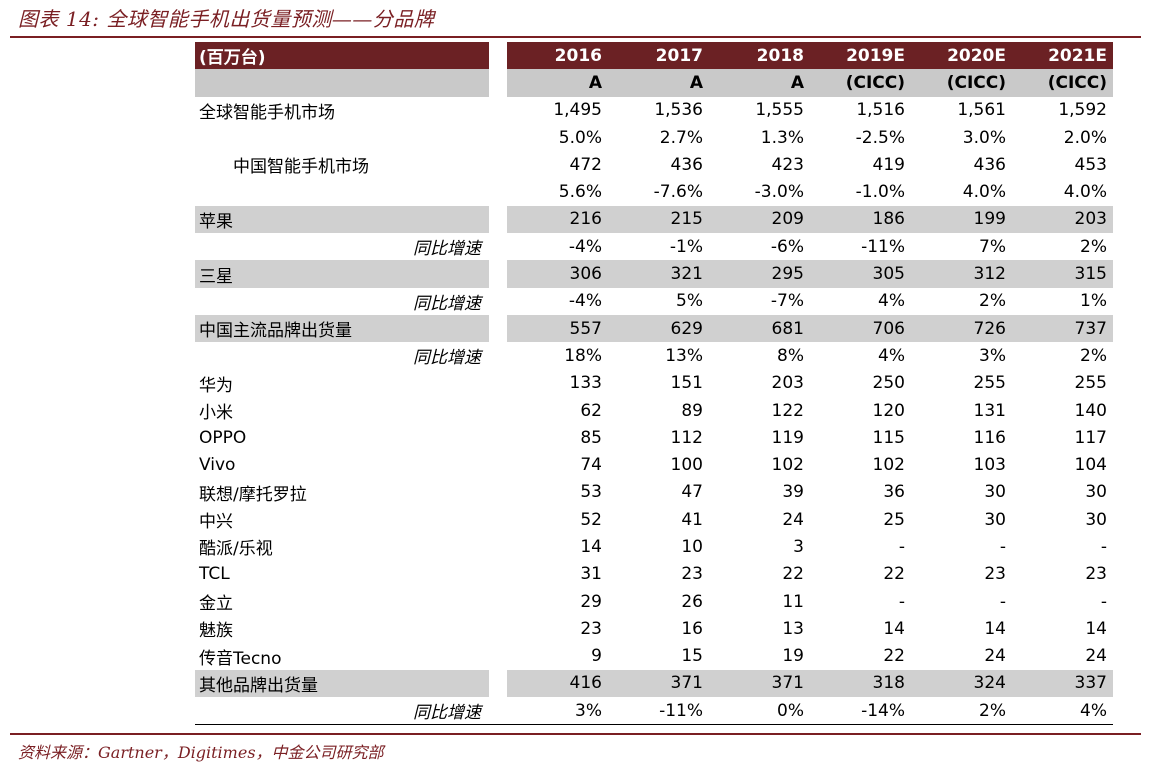 The width and height of the screenshot is (1151, 771). Describe the element at coordinates (678, 192) in the screenshot. I see `table-cell: -7.6%` at that location.